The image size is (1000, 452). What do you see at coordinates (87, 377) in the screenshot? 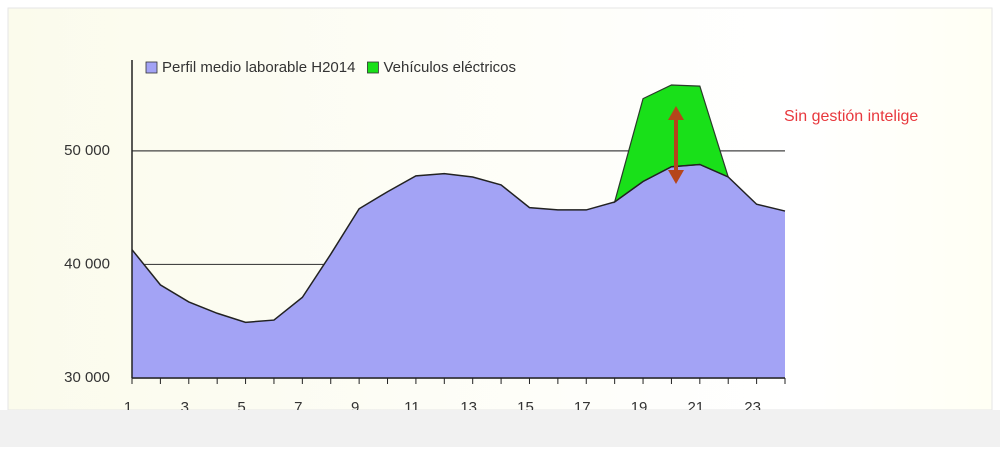
I see `y-tick-label: 30 000` at bounding box center [87, 377].